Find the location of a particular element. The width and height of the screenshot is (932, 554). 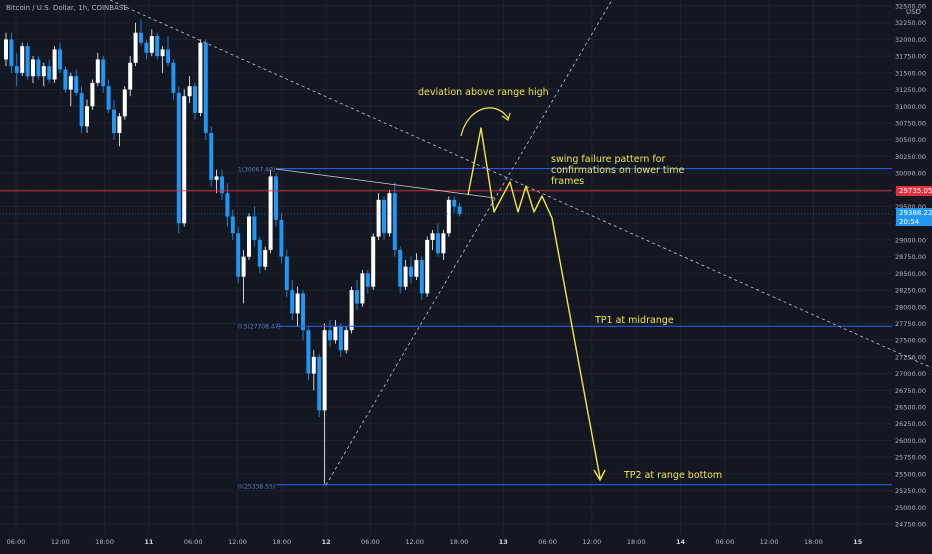

price-tick-label: 32500.00 is located at coordinates (910, 7).